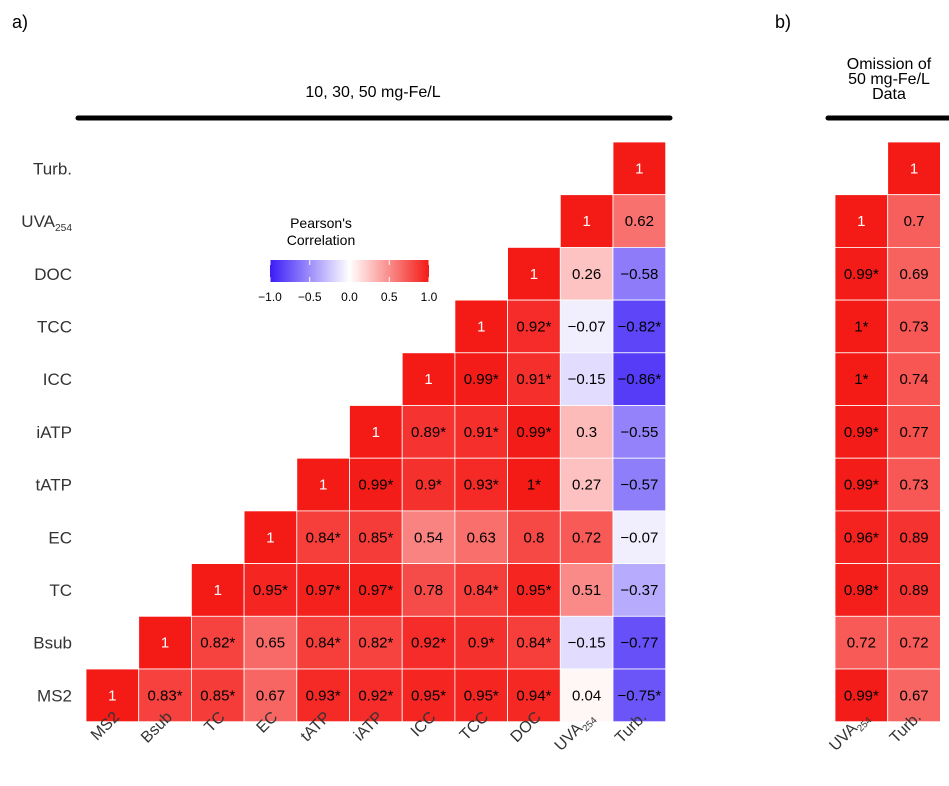 The width and height of the screenshot is (949, 786). Describe the element at coordinates (576, 732) in the screenshot. I see `column-label: UVA254` at that location.